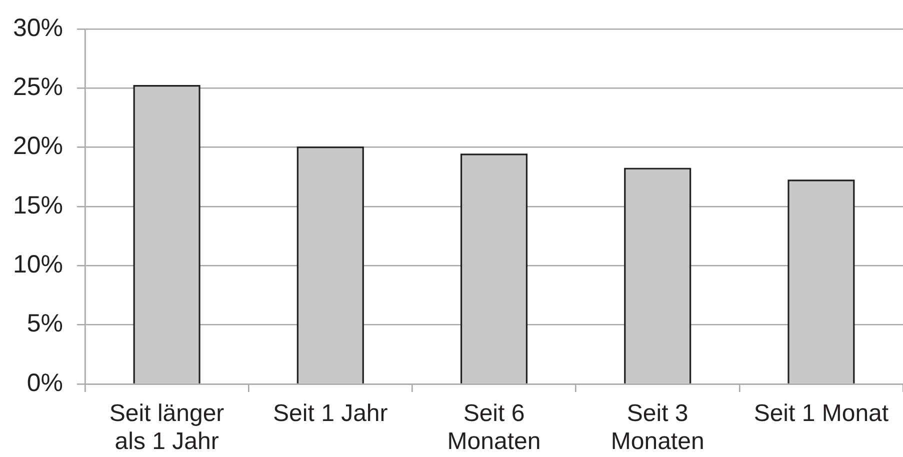 This screenshot has width=903, height=457. Describe the element at coordinates (821, 413) in the screenshot. I see `x-tick-label: Seit 1 Monat` at that location.